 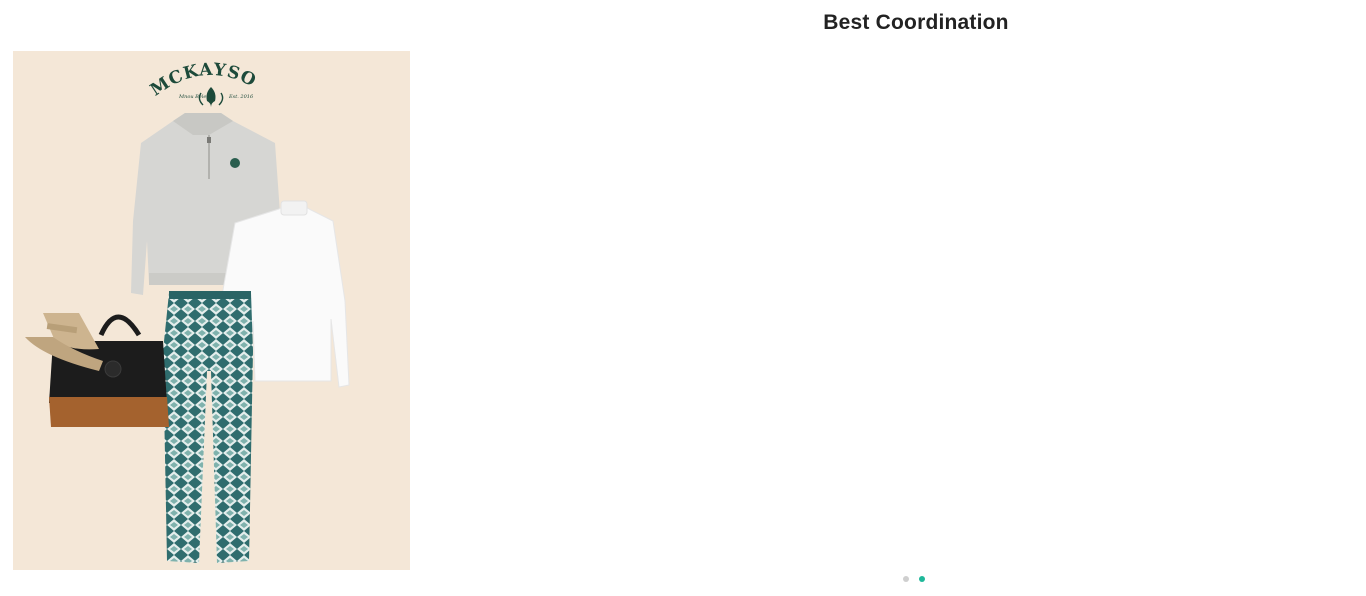 What do you see at coordinates (208, 427) in the screenshot?
I see `teal-diamond-pattern-pants-icon` at bounding box center [208, 427].